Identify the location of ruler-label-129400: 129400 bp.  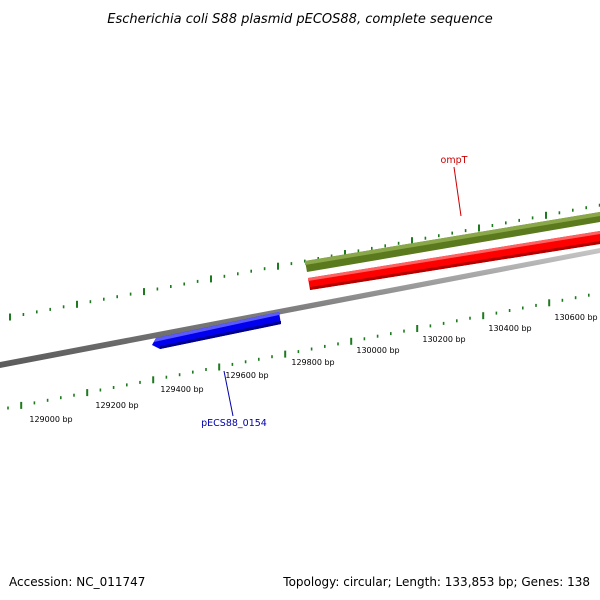
(181, 389).